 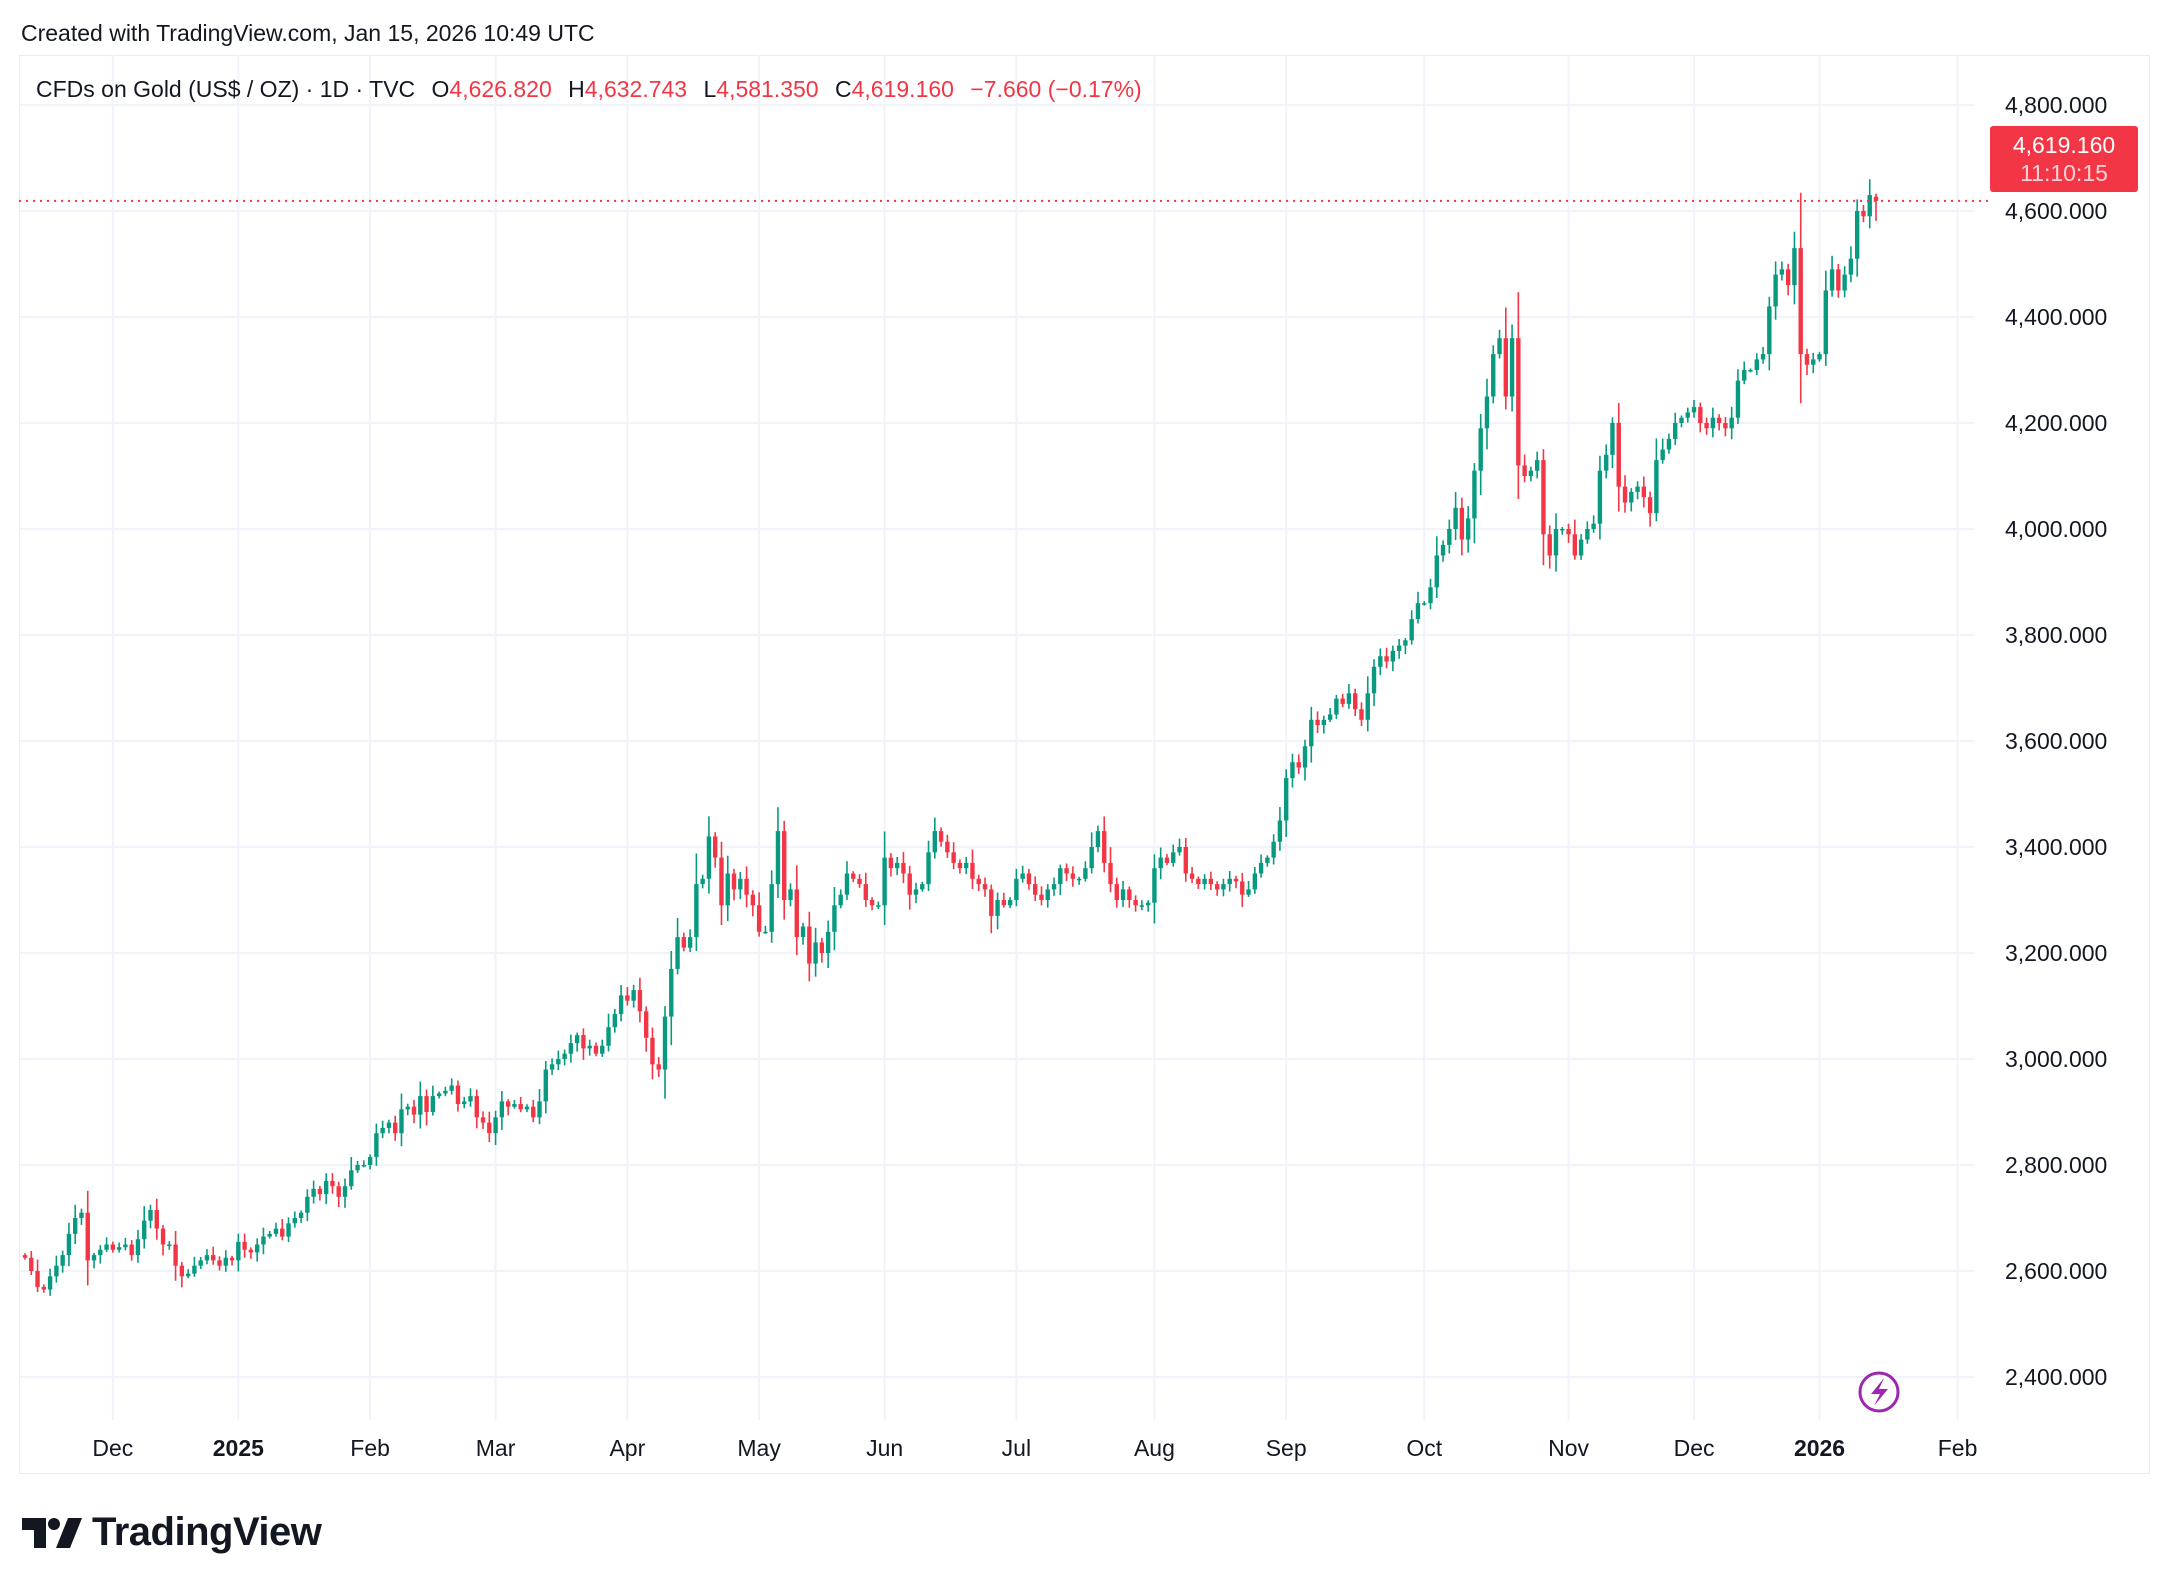 I want to click on high-value: 4,632.743, so click(x=636, y=89).